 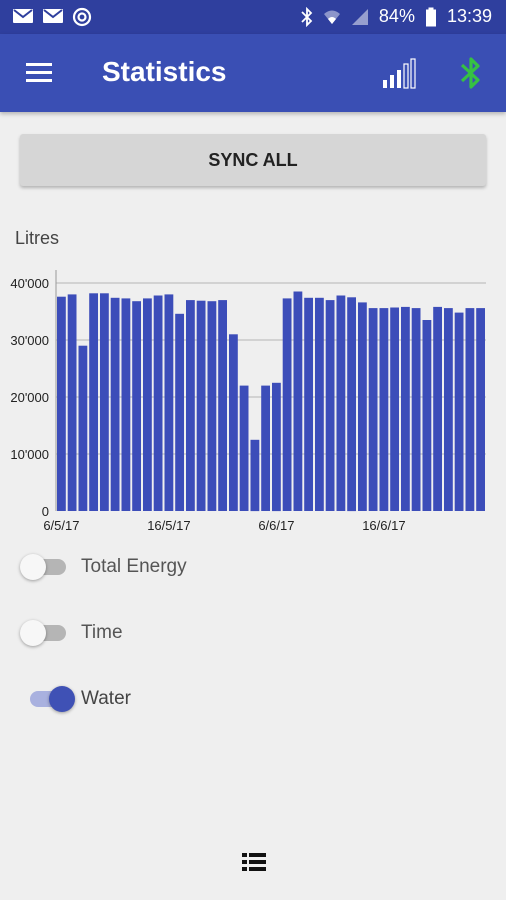 I want to click on toggle-row-time: Time, so click(x=253, y=633).